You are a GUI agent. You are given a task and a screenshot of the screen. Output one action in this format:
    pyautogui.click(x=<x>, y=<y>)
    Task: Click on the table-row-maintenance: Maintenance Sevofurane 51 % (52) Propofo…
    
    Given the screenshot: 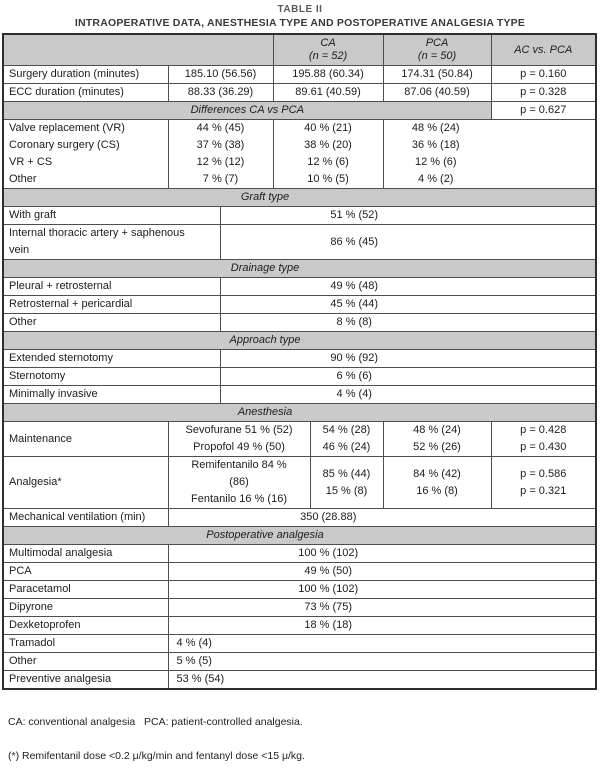 What is the action you would take?
    pyautogui.click(x=299, y=439)
    